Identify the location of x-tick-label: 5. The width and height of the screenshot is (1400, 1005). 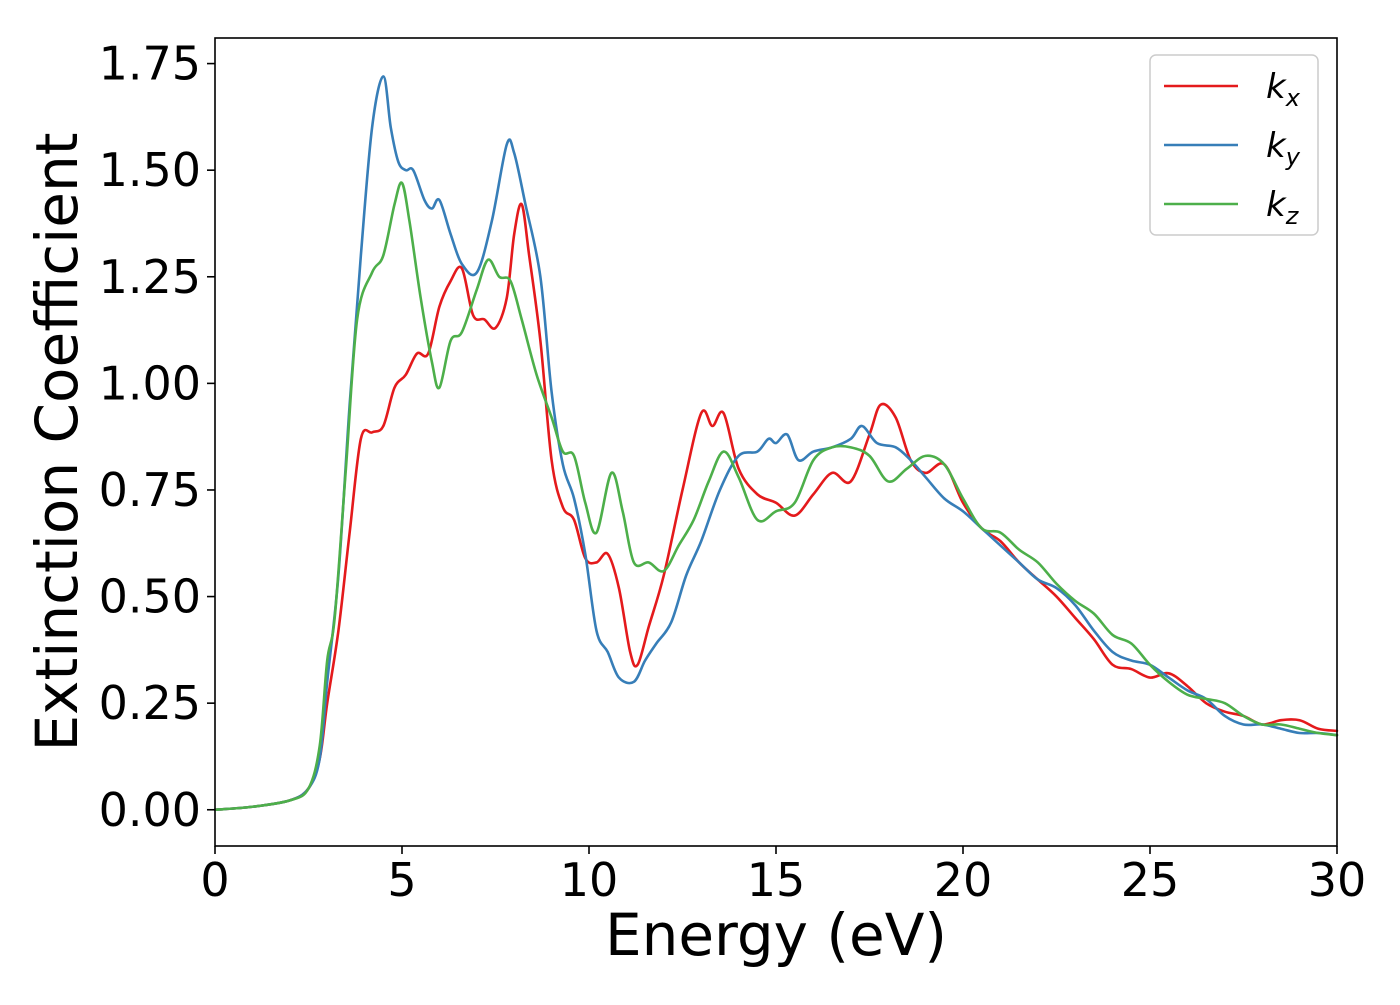
(401, 880).